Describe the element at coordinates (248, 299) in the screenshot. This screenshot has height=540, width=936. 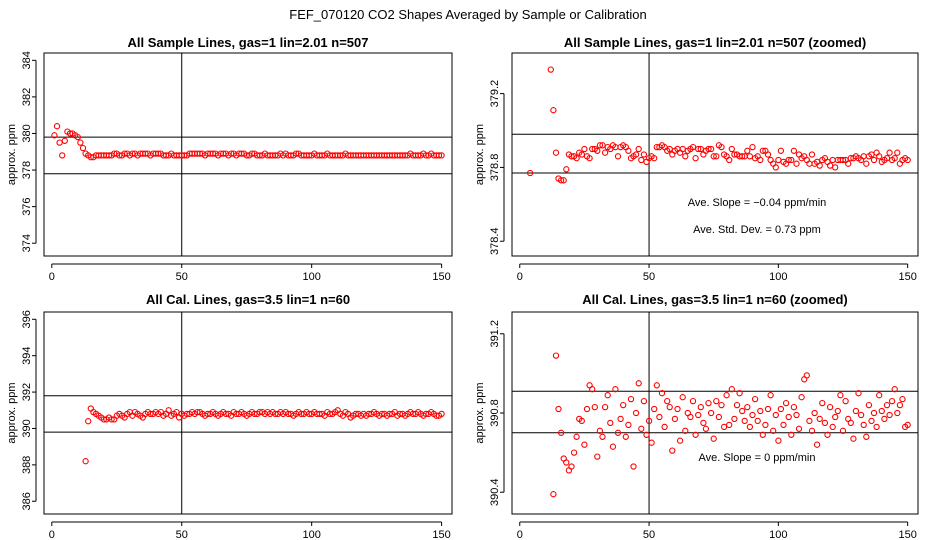
I see `panel-title: All Cal. Lines, gas=3.5 lin=1 n=60` at that location.